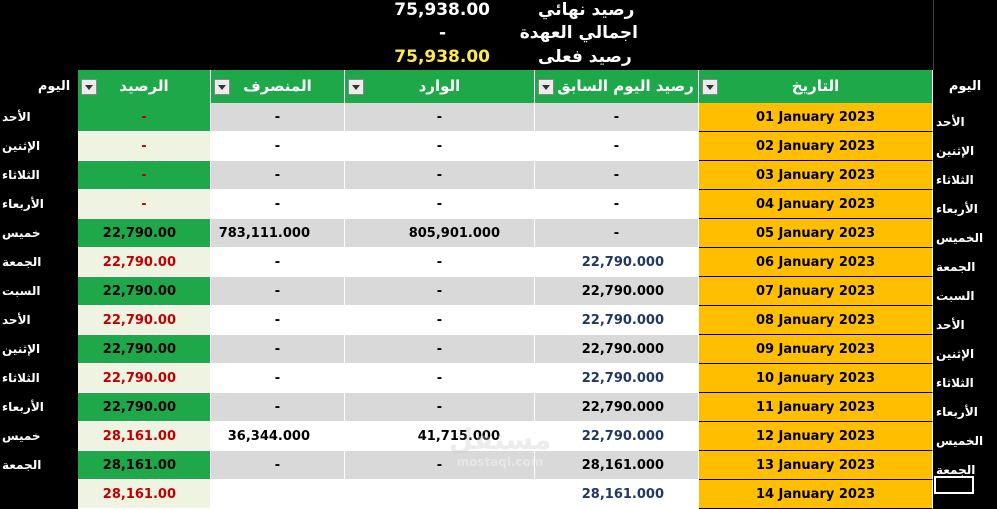 This screenshot has width=997, height=509. What do you see at coordinates (816, 146) in the screenshot?
I see `date-cell: 02 January 2023` at bounding box center [816, 146].